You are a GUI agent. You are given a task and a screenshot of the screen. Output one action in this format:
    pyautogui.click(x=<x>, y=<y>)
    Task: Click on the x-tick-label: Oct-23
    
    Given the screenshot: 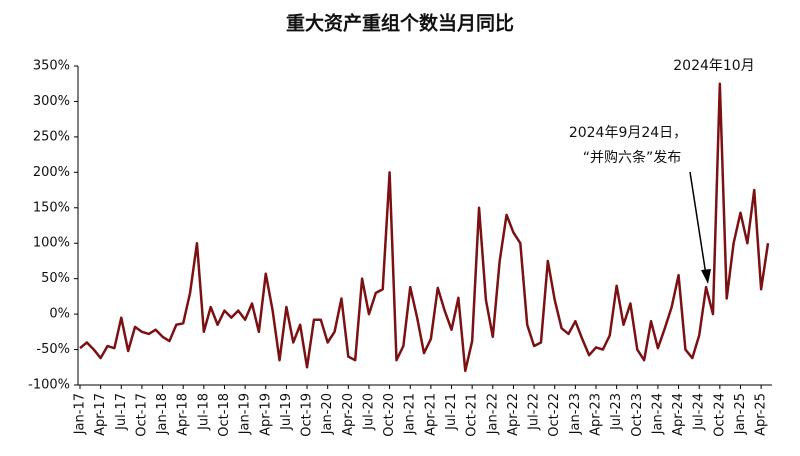 What is the action you would take?
    pyautogui.click(x=637, y=415)
    